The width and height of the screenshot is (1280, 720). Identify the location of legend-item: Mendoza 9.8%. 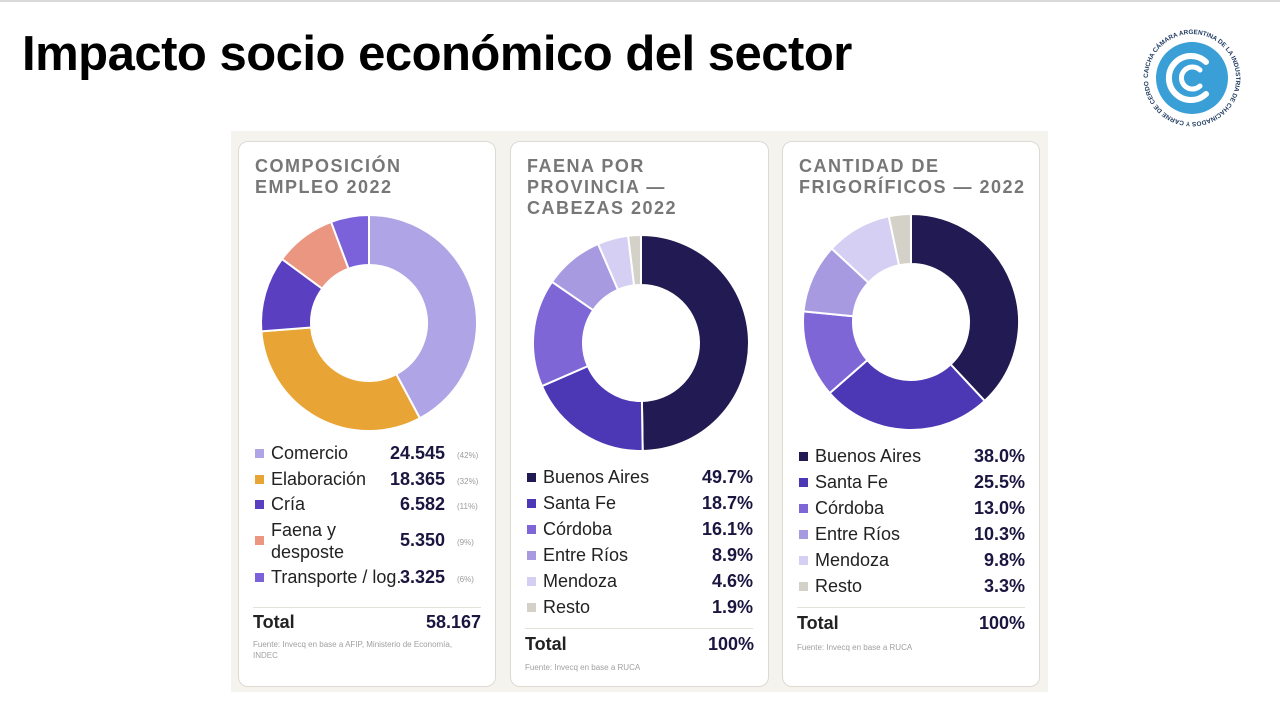
(912, 562).